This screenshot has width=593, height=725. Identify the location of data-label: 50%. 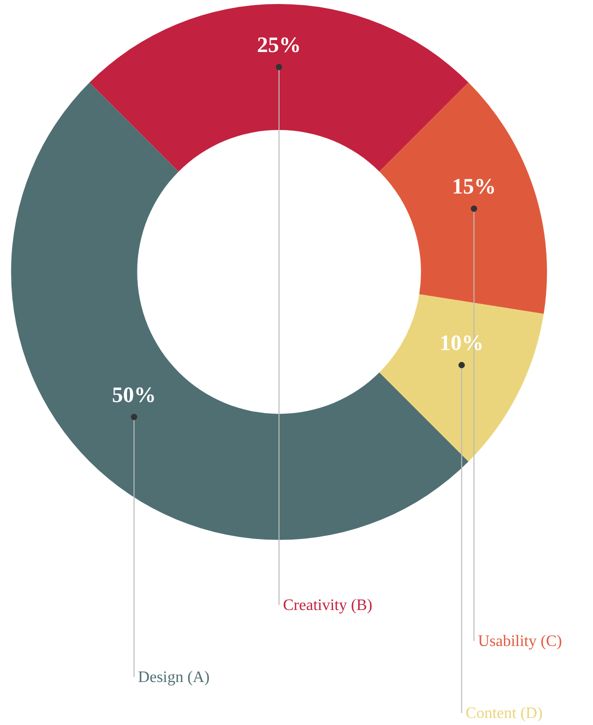
(134, 394).